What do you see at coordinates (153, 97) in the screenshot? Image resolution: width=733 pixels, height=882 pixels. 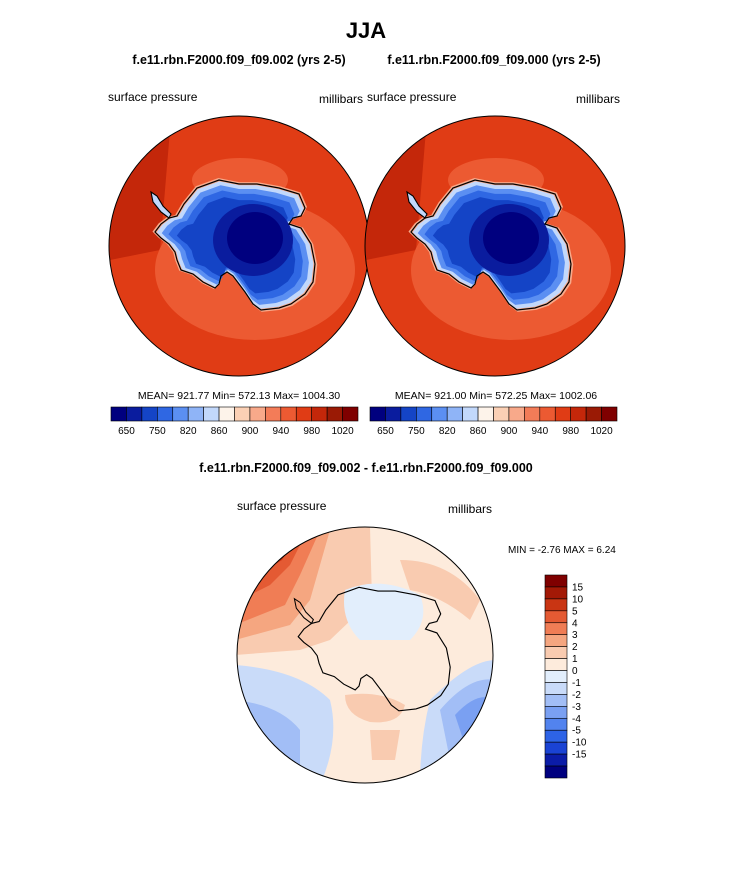 I see `left-variable-label: surface pressure` at bounding box center [153, 97].